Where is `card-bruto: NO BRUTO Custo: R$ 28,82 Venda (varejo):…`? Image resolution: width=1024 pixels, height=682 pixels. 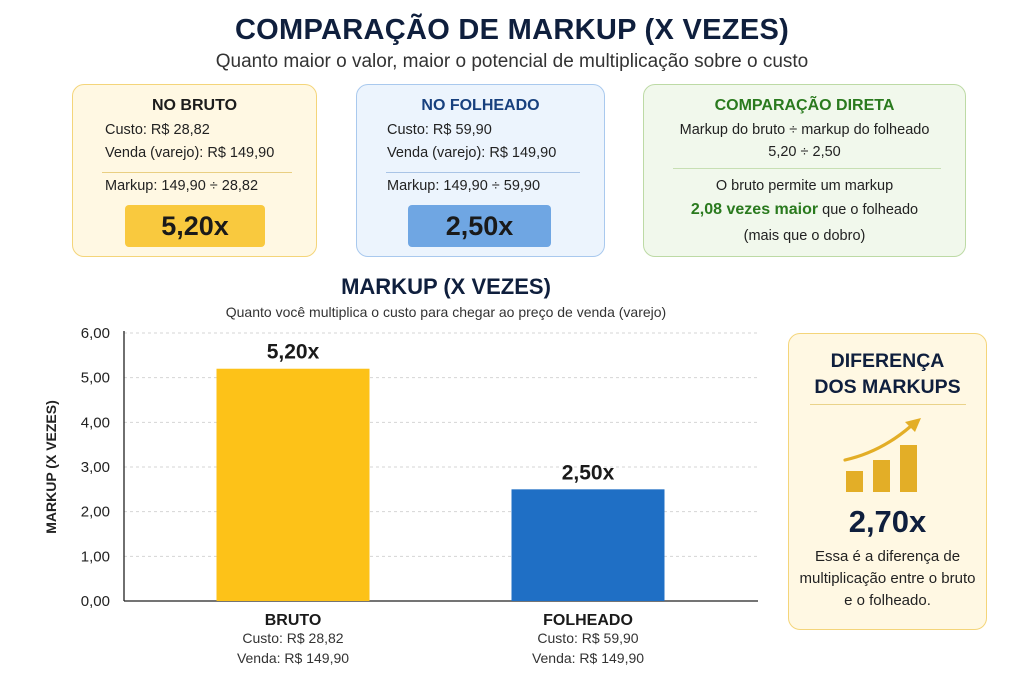
card-bruto: NO BRUTO Custo: R$ 28,82 Venda (varejo):… is located at coordinates (194, 170).